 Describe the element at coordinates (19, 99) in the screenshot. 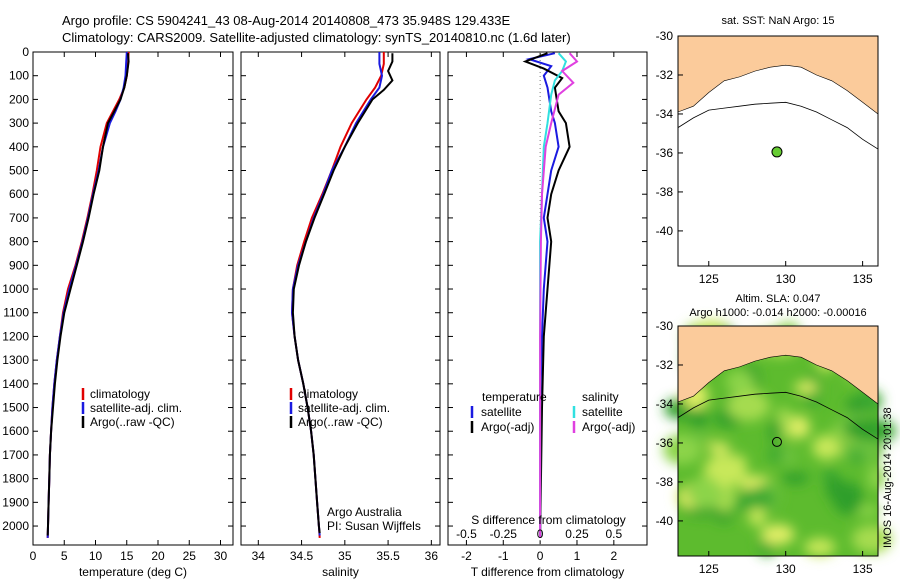

I see `y-tick-label: 200` at that location.